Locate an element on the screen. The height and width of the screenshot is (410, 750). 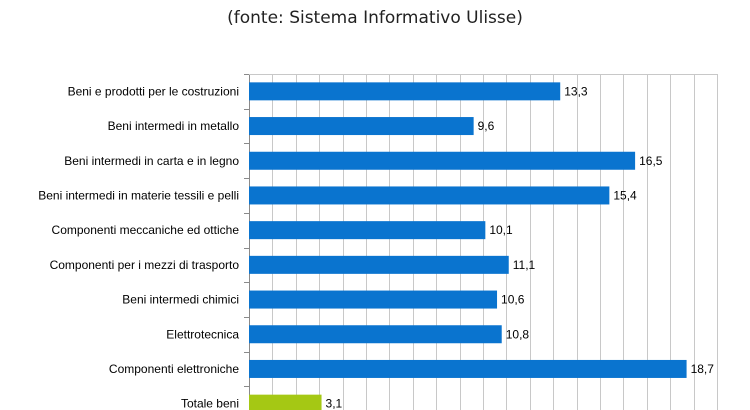
category-label: Beni e prodotti per le costruzioni is located at coordinates (153, 91).